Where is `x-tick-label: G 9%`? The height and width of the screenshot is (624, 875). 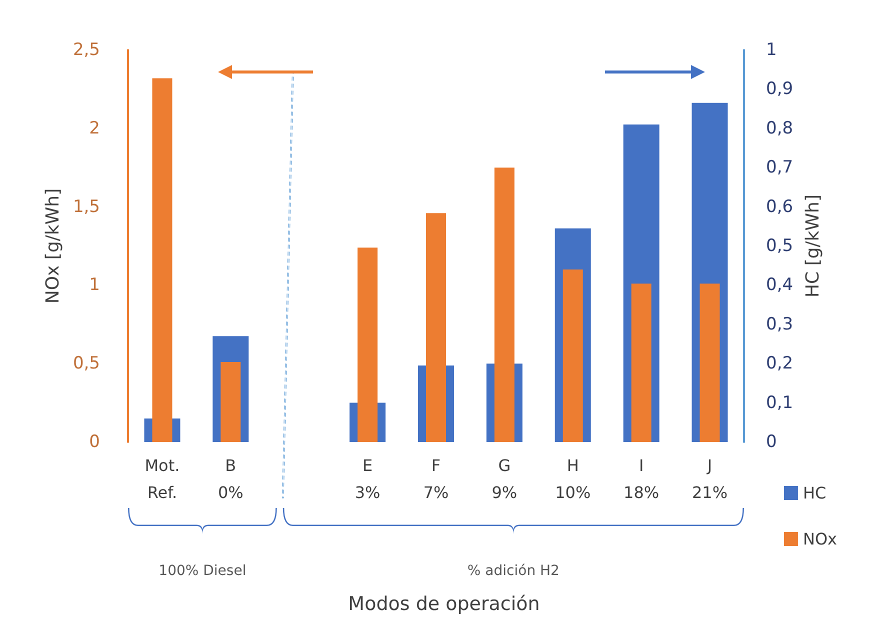 x-tick-label: G 9% is located at coordinates (505, 479).